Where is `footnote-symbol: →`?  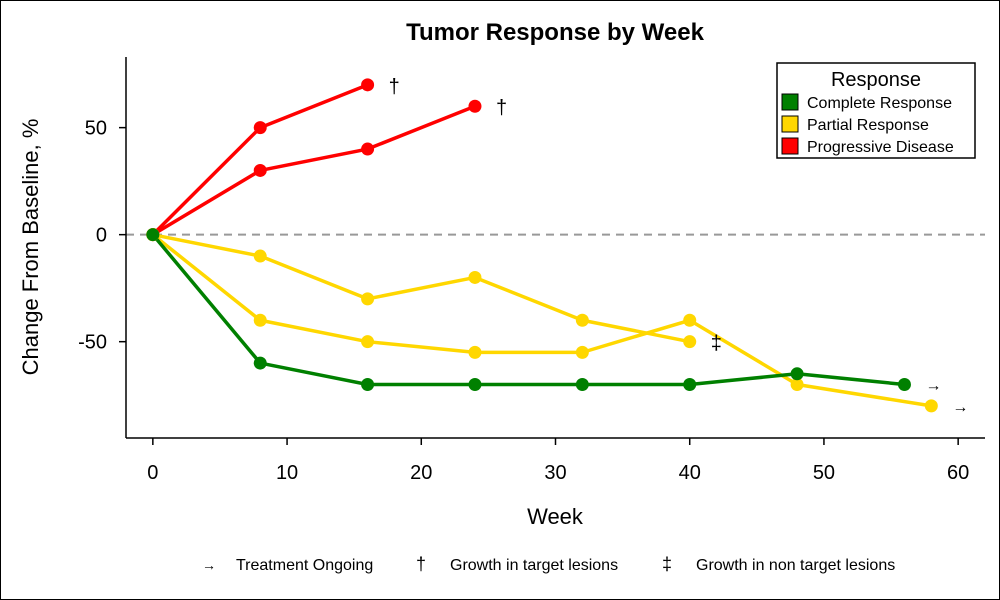 footnote-symbol: → is located at coordinates (209, 565).